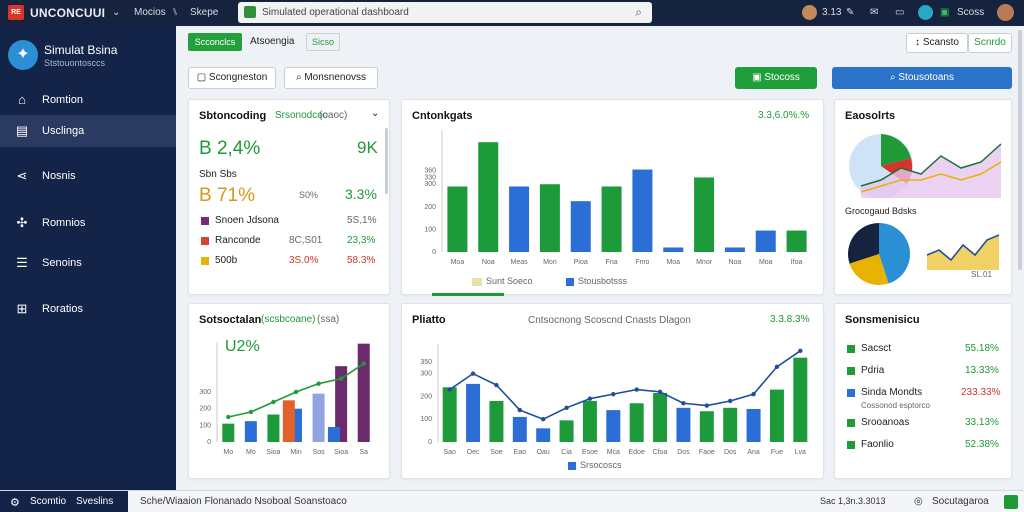  Describe the element at coordinates (603, 281) in the screenshot. I see `legend-label: Stousbotsss` at that location.